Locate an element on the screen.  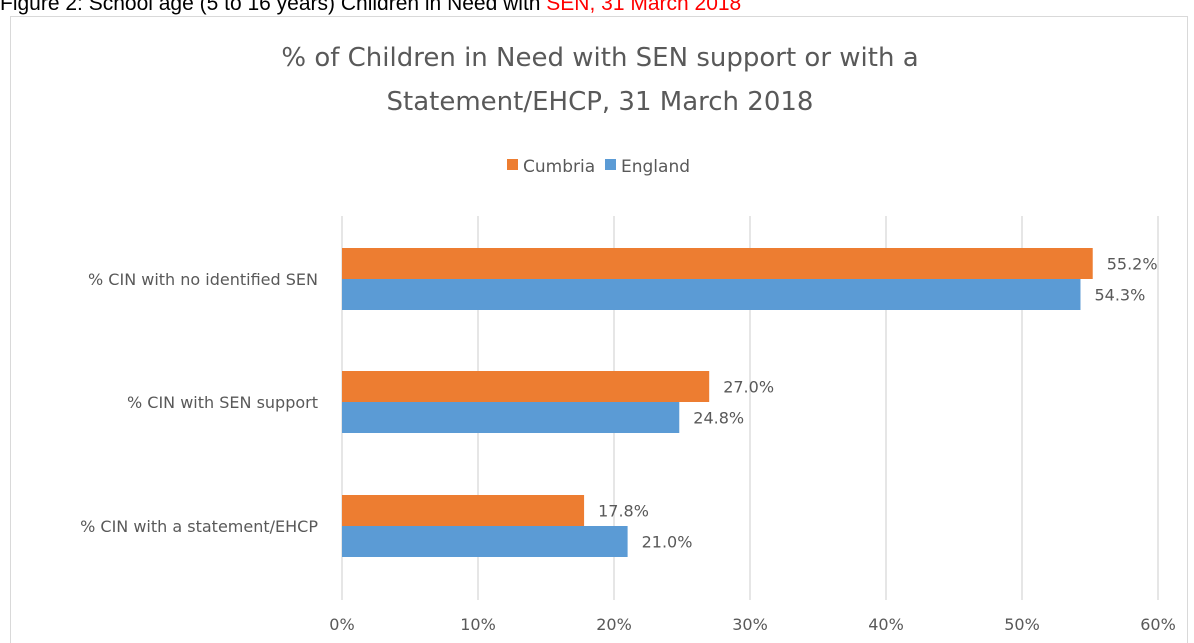
legend-label-england: England is located at coordinates (655, 167).